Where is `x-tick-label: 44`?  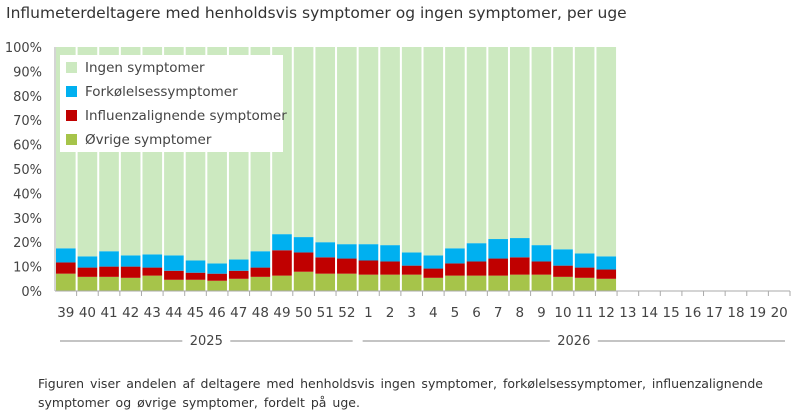 x-tick-label: 44 is located at coordinates (173, 313).